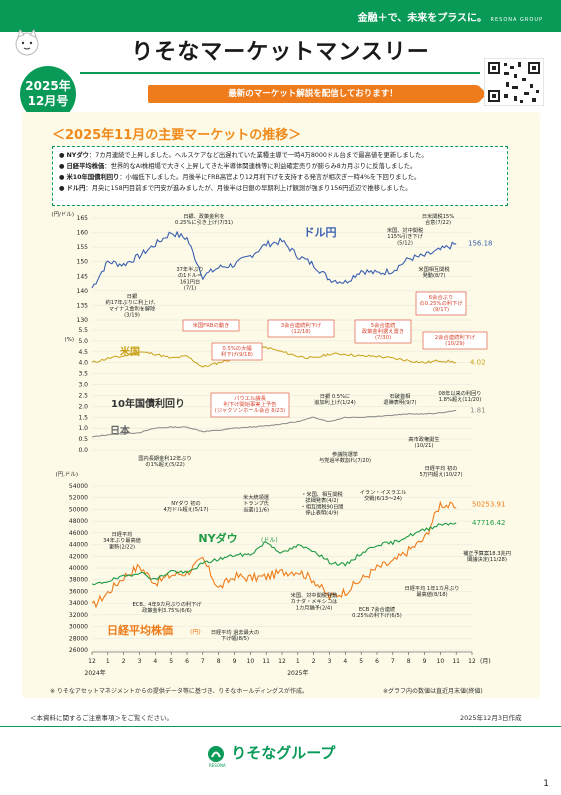  I want to click on usdjpy-tick-label: 160, so click(83, 233).